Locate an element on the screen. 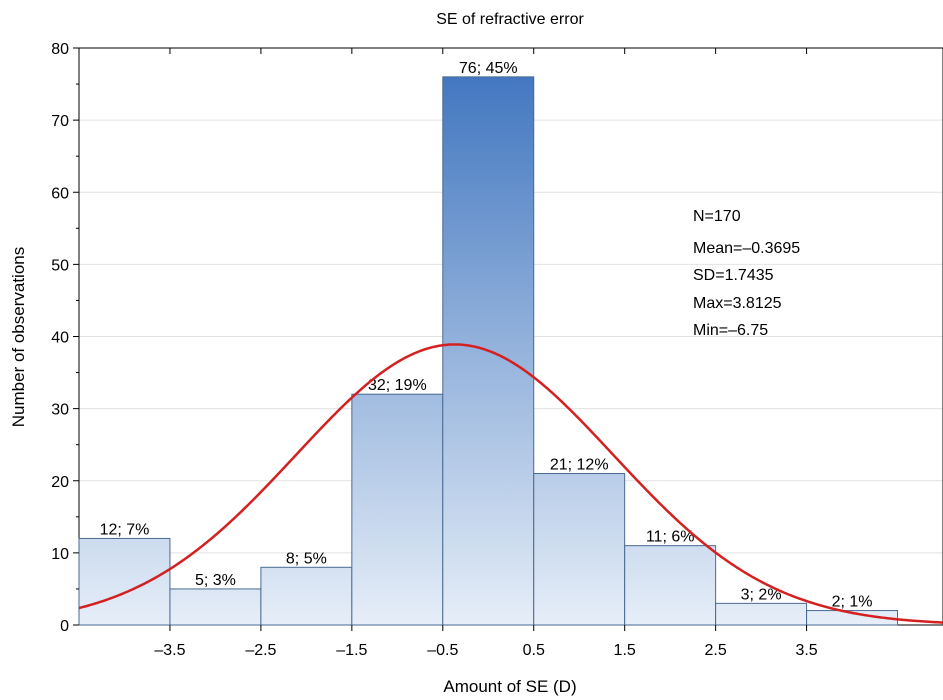 The width and height of the screenshot is (943, 700). y-tick-label: 0 is located at coordinates (64, 626).